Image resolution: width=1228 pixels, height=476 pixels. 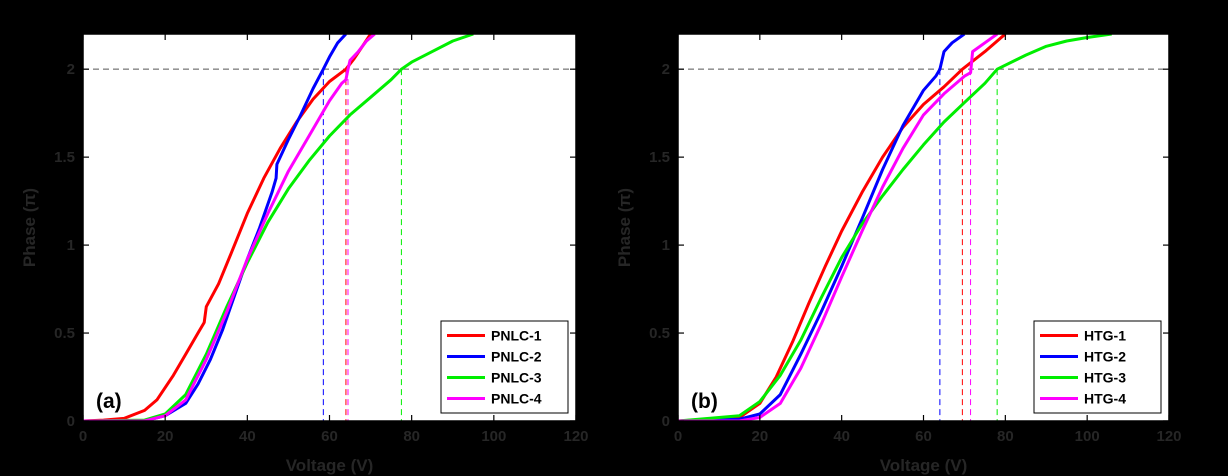 What do you see at coordinates (516, 378) in the screenshot?
I see `legend-label-pnlc-3: PNLC-3` at bounding box center [516, 378].